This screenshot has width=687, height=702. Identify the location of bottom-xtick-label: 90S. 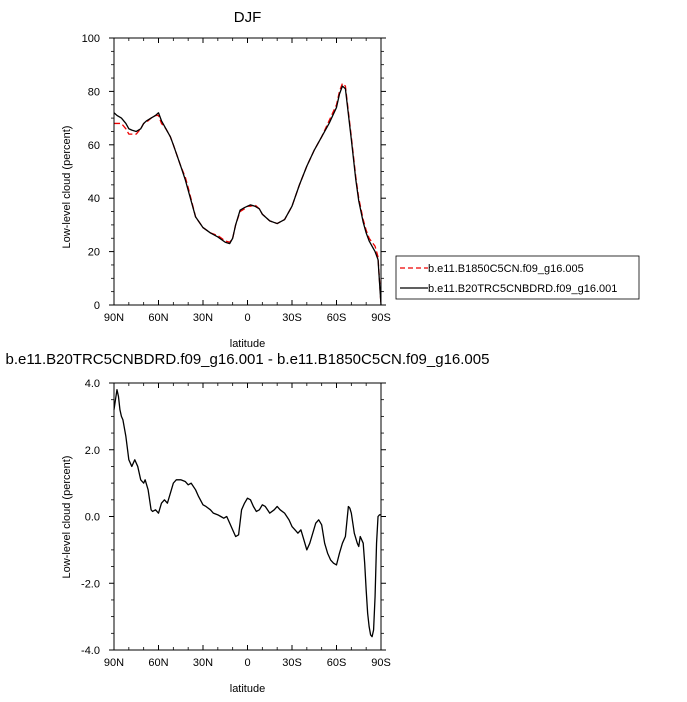
(381, 663).